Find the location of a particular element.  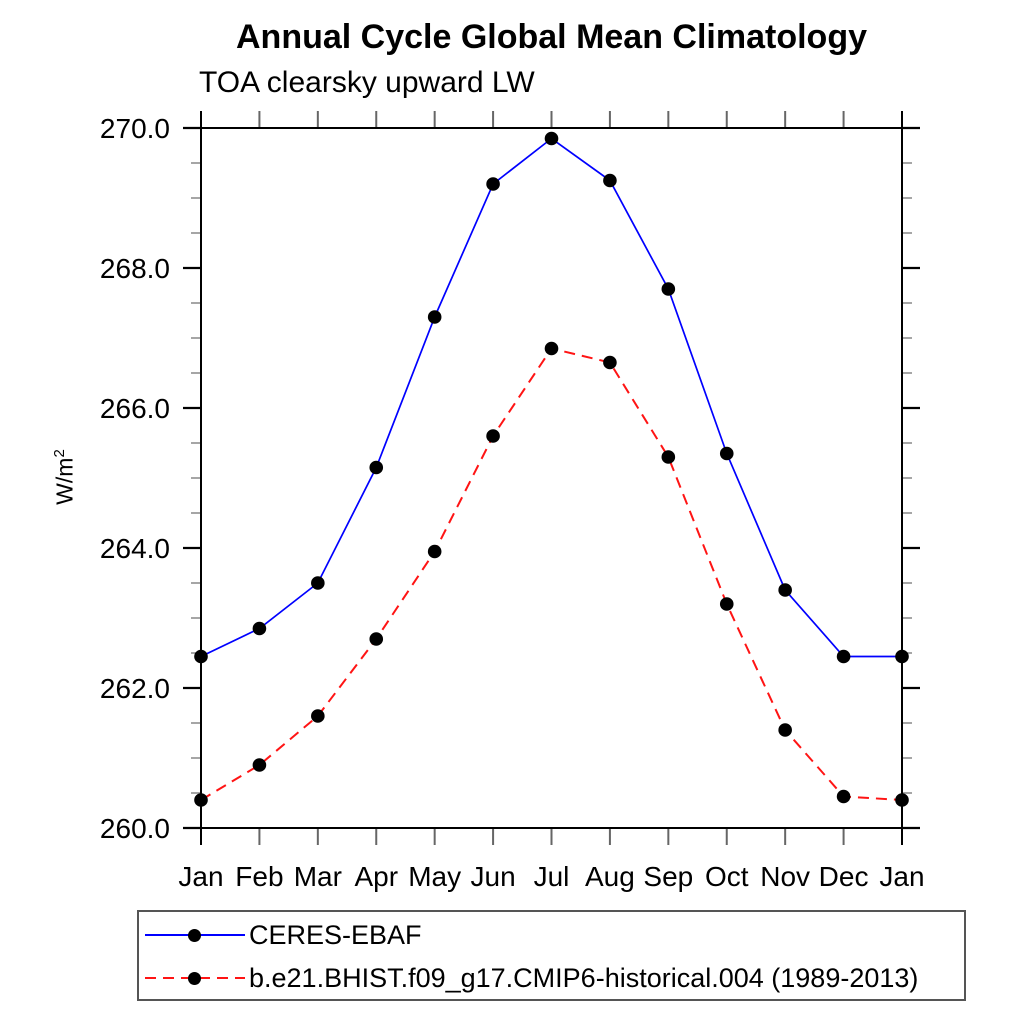

y-tick-label: 264.0 is located at coordinates (135, 548).